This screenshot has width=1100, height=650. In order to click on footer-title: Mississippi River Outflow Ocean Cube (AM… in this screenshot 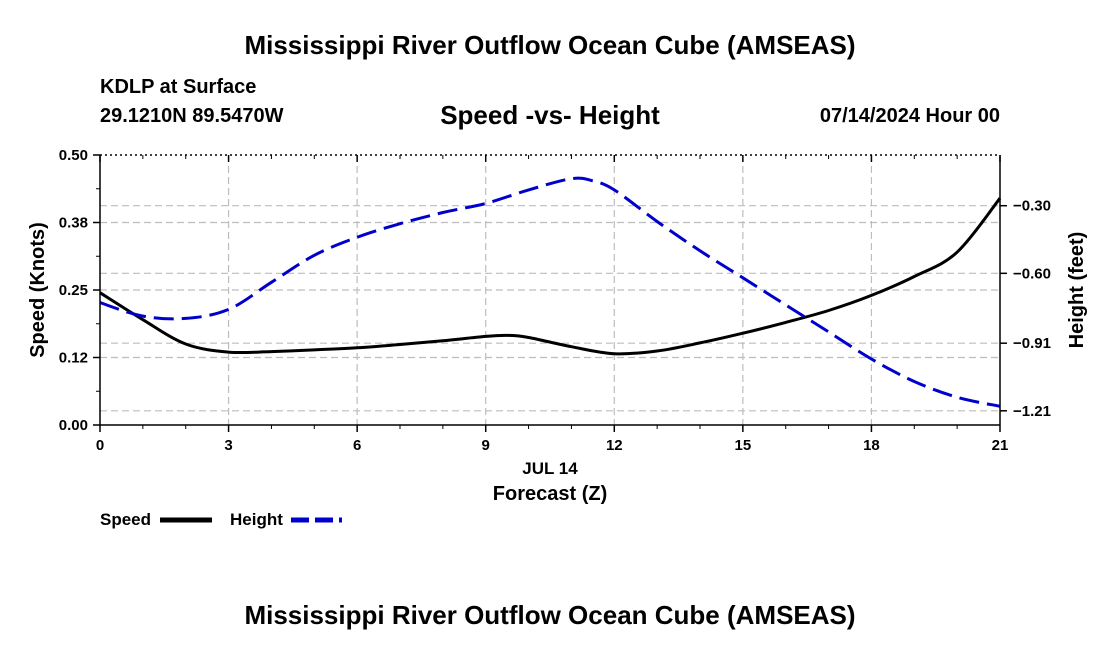, I will do `click(550, 615)`.